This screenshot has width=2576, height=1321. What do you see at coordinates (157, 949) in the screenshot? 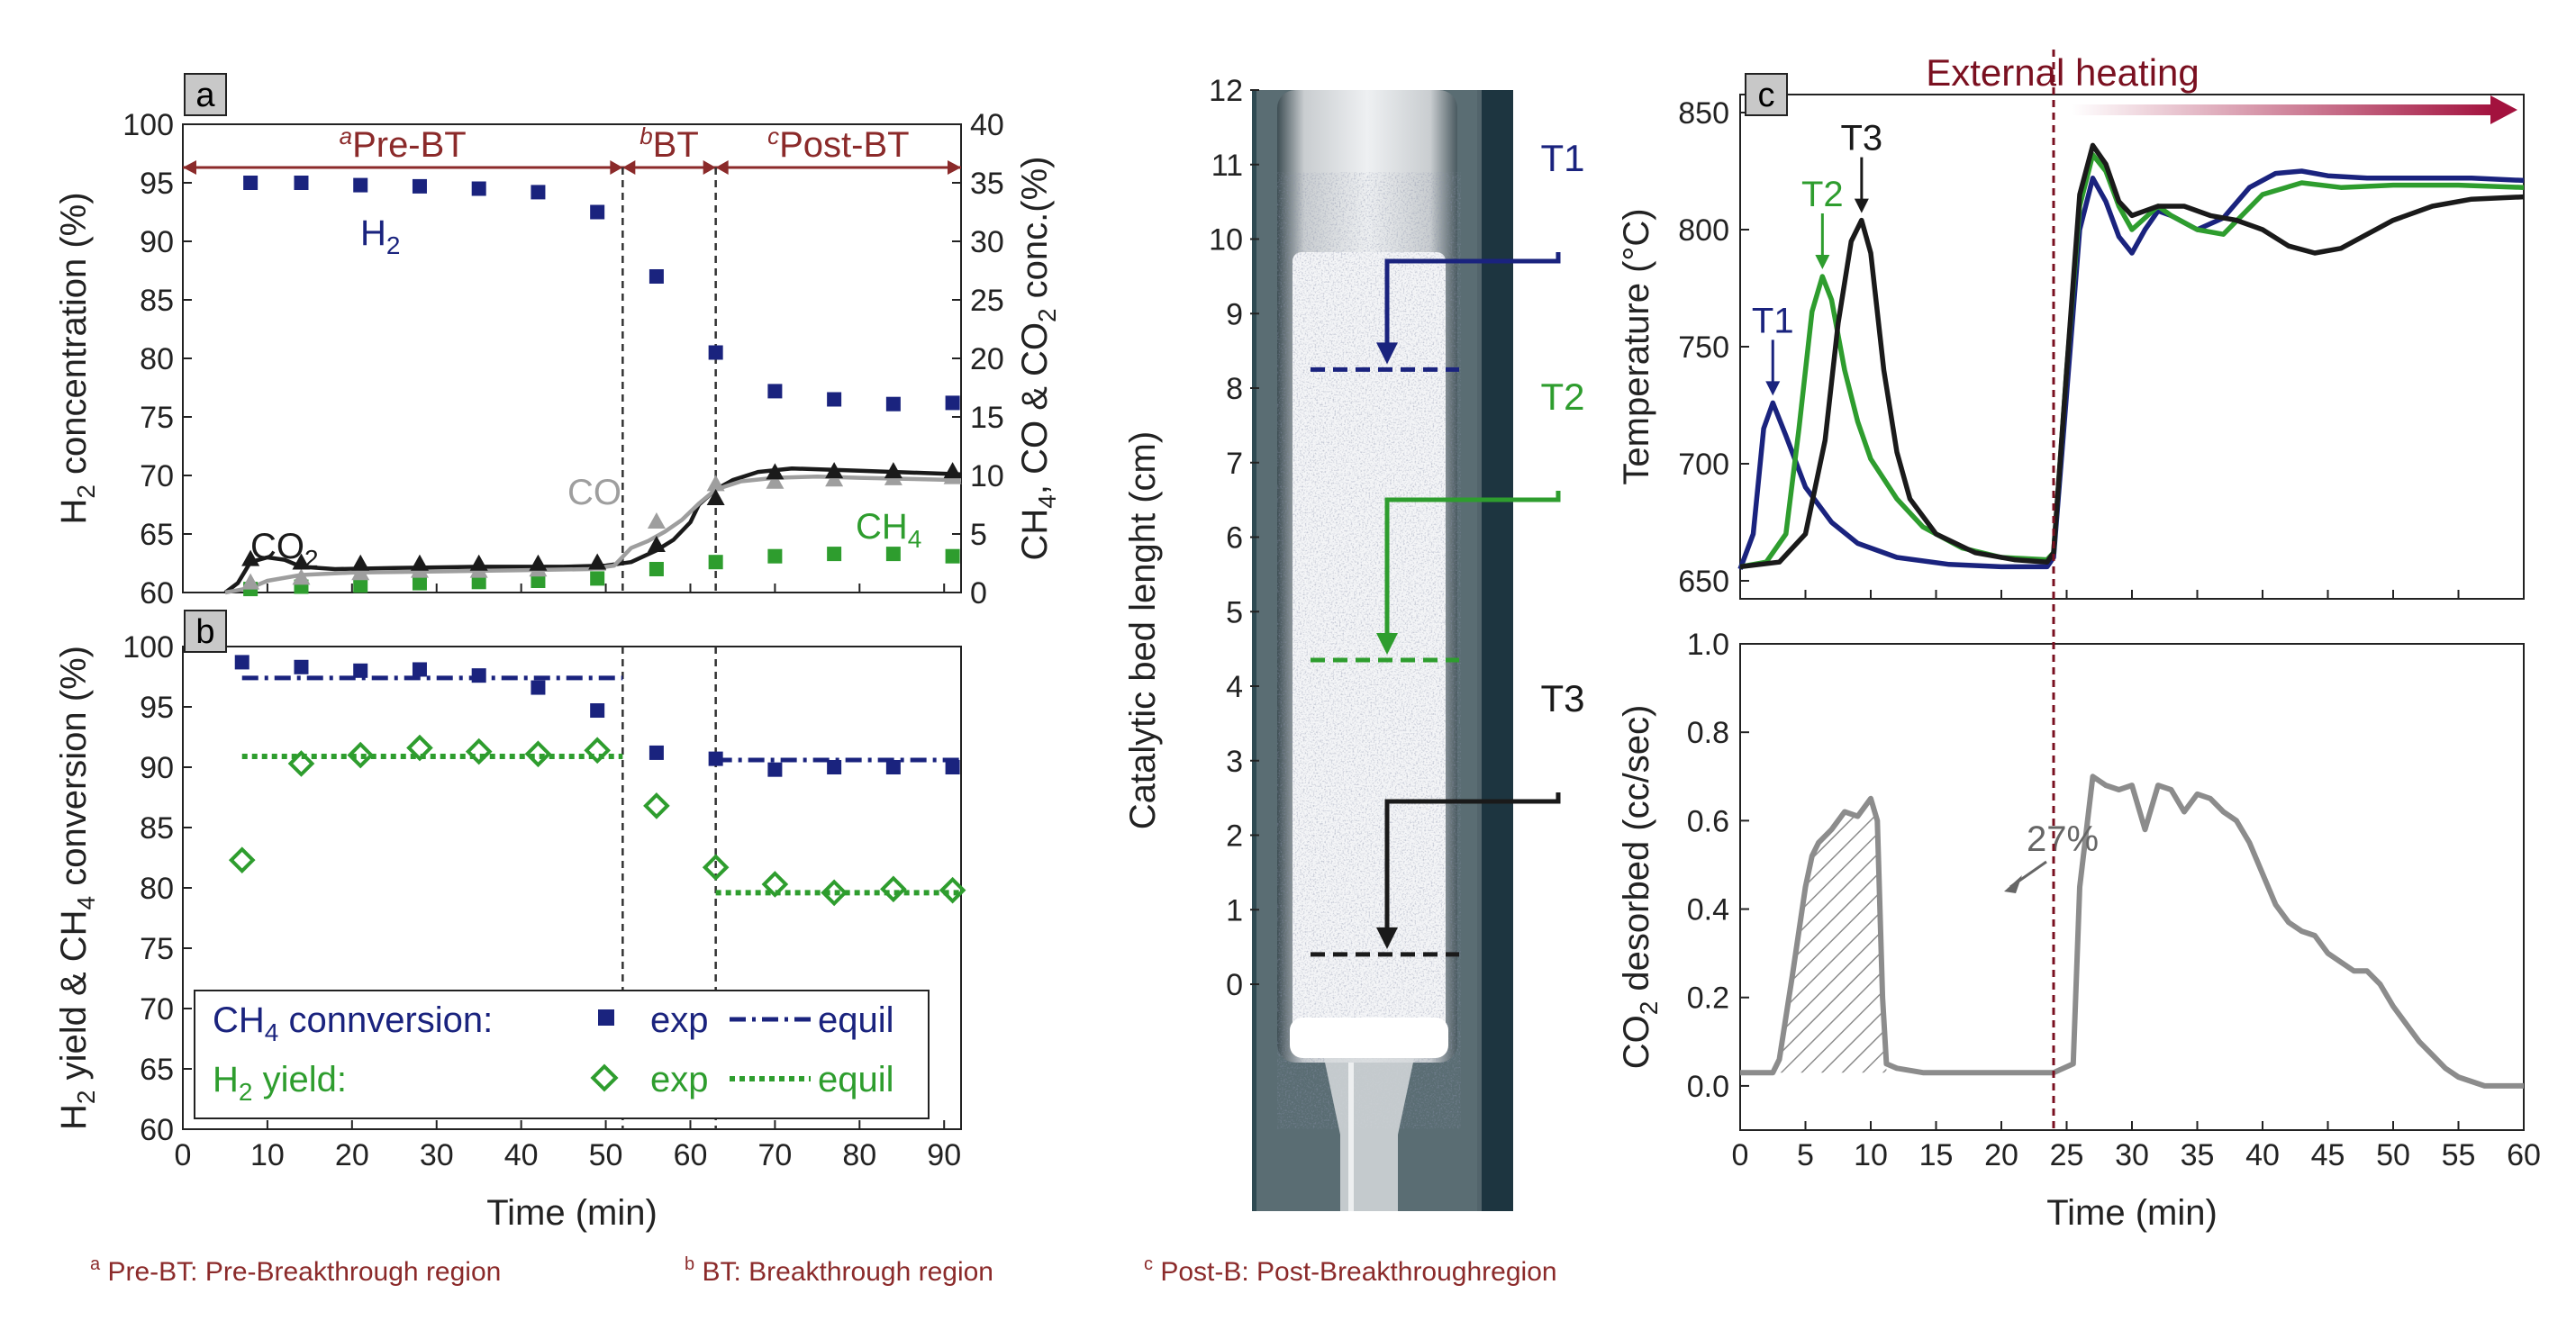
I see `panel-b-ytick-label: 75` at bounding box center [157, 949].